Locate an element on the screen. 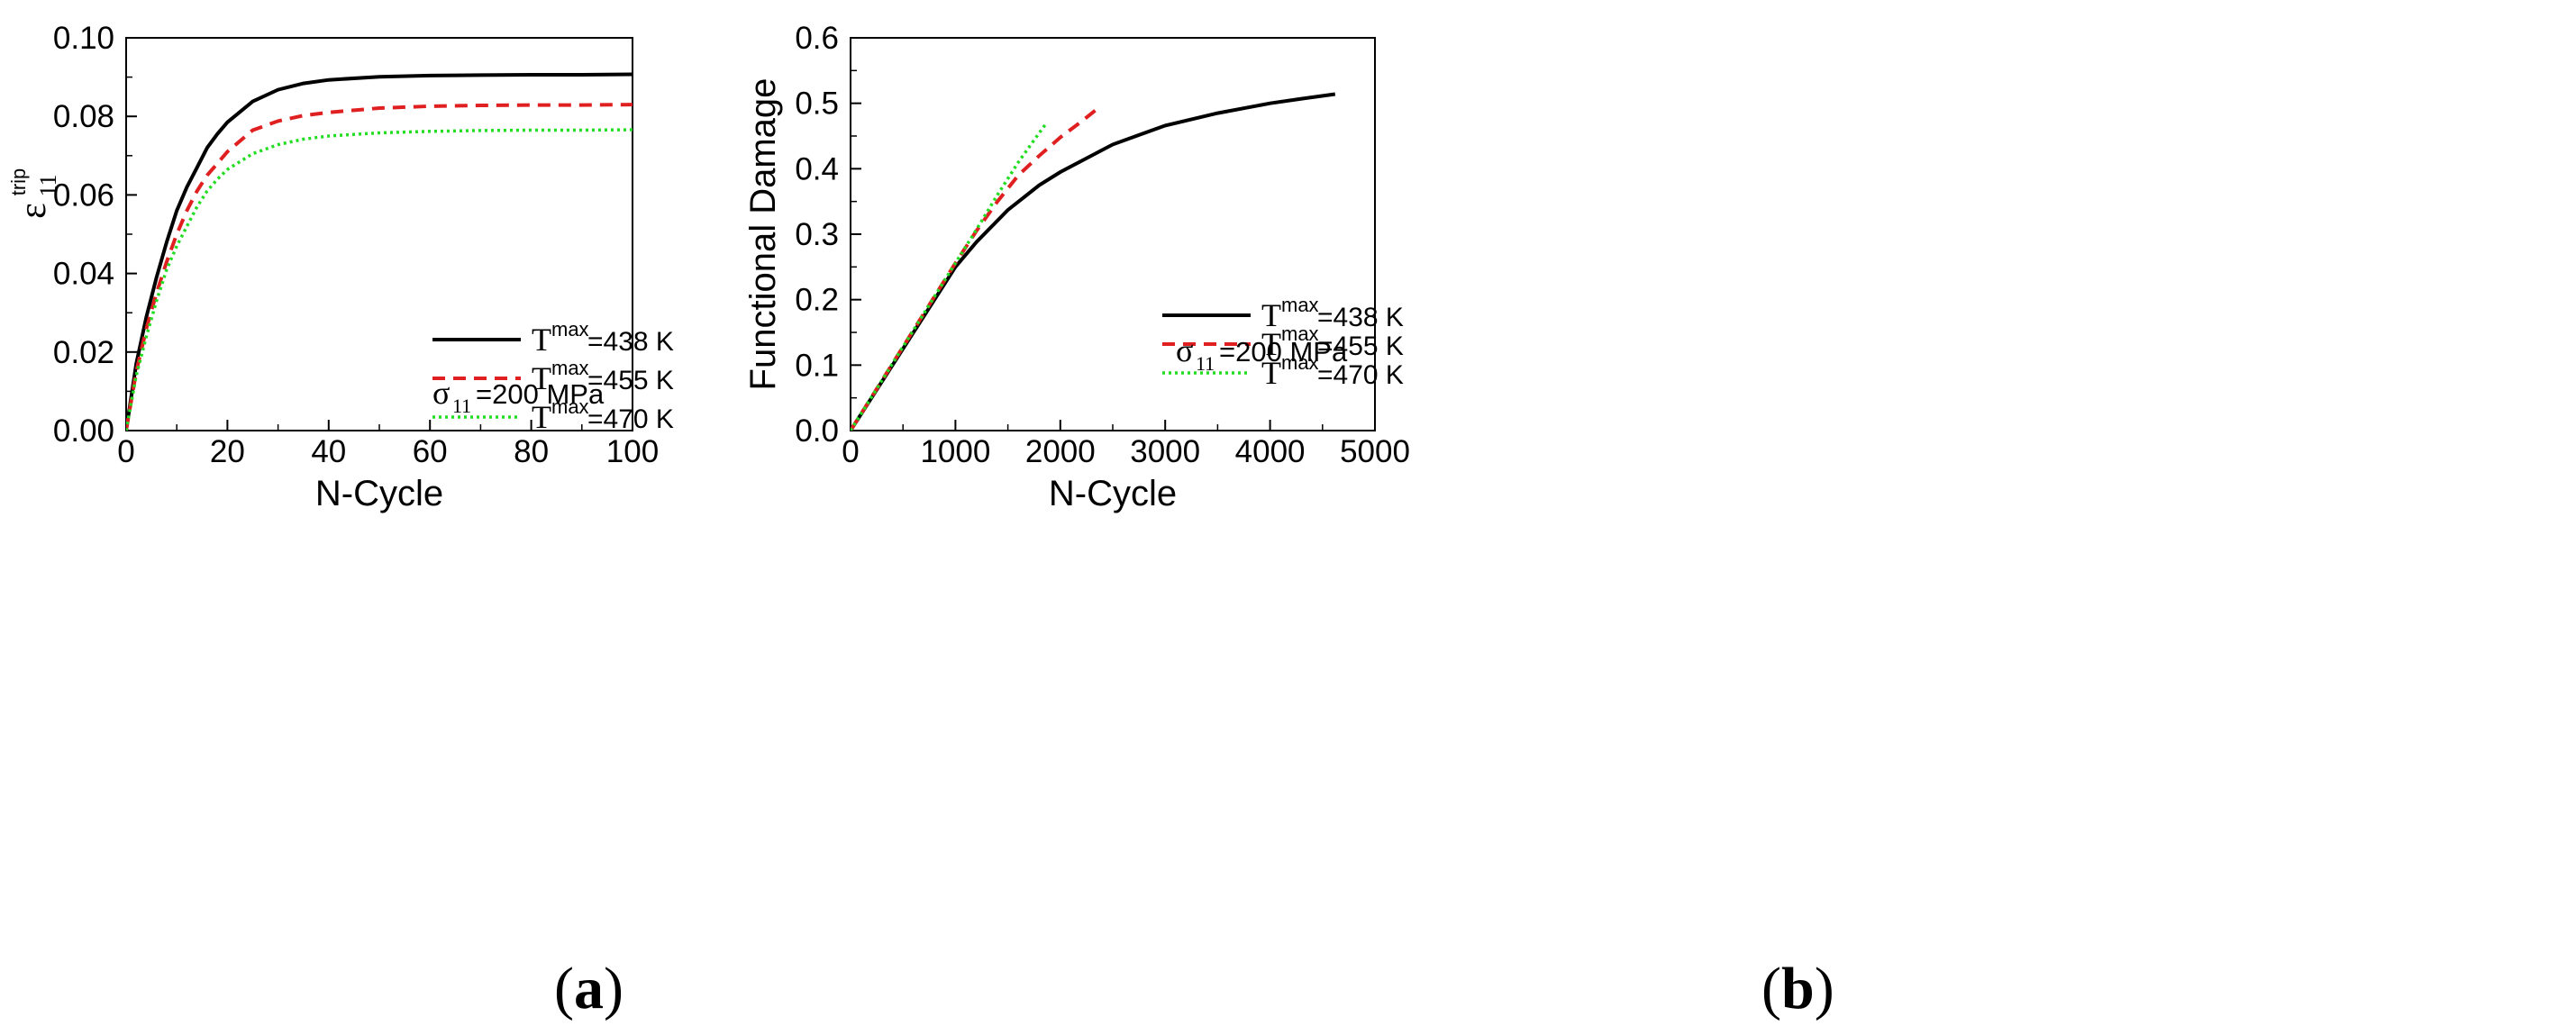 This screenshot has width=2576, height=1035. x-tick-label: 100 is located at coordinates (632, 451).